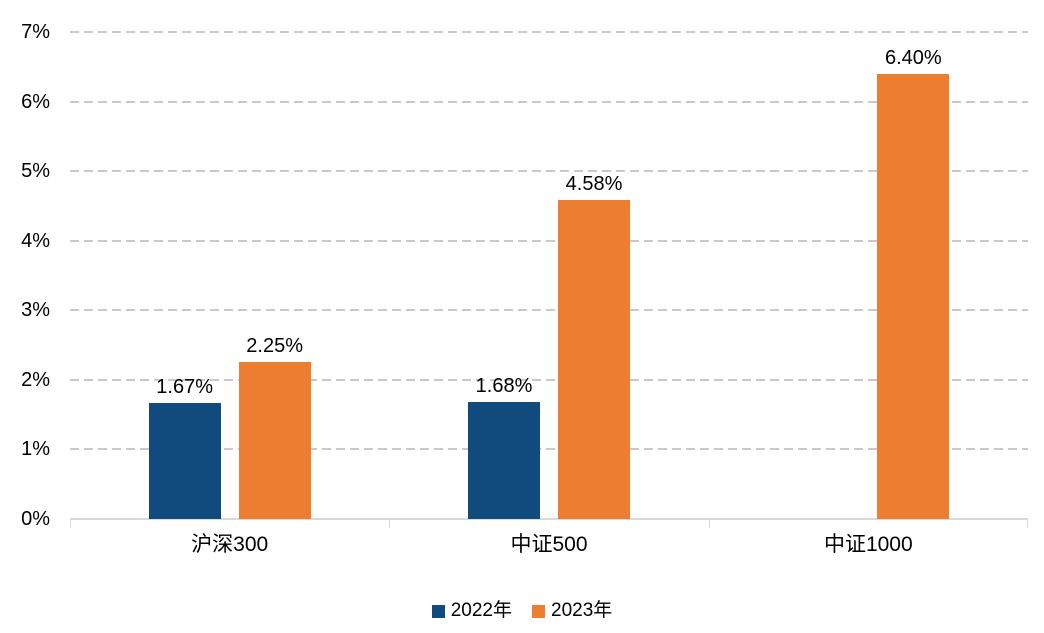 This screenshot has height=633, width=1044. I want to click on y-axis-tick-label: 4%, so click(35, 240).